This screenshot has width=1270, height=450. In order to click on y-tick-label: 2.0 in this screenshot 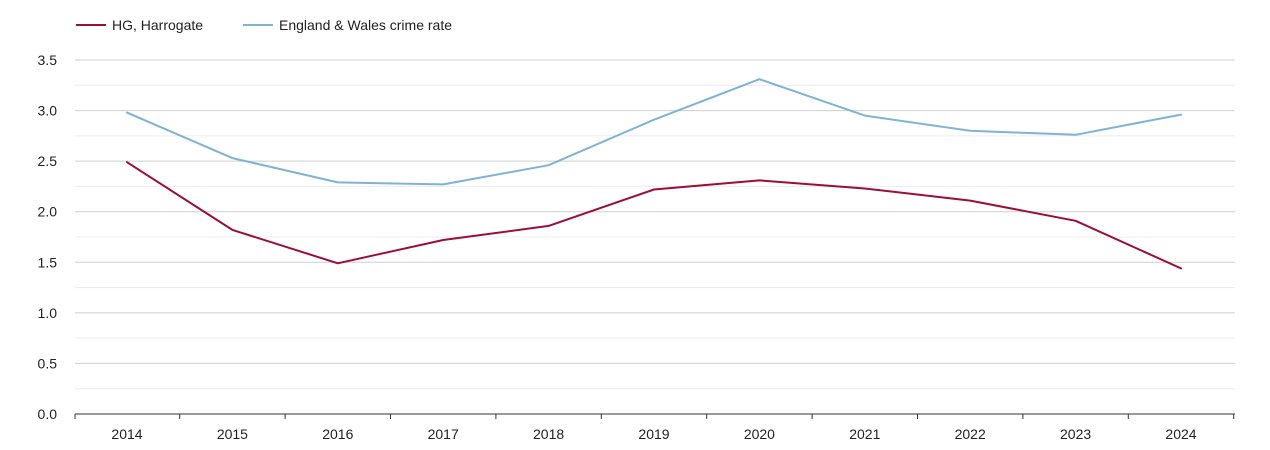, I will do `click(48, 212)`.